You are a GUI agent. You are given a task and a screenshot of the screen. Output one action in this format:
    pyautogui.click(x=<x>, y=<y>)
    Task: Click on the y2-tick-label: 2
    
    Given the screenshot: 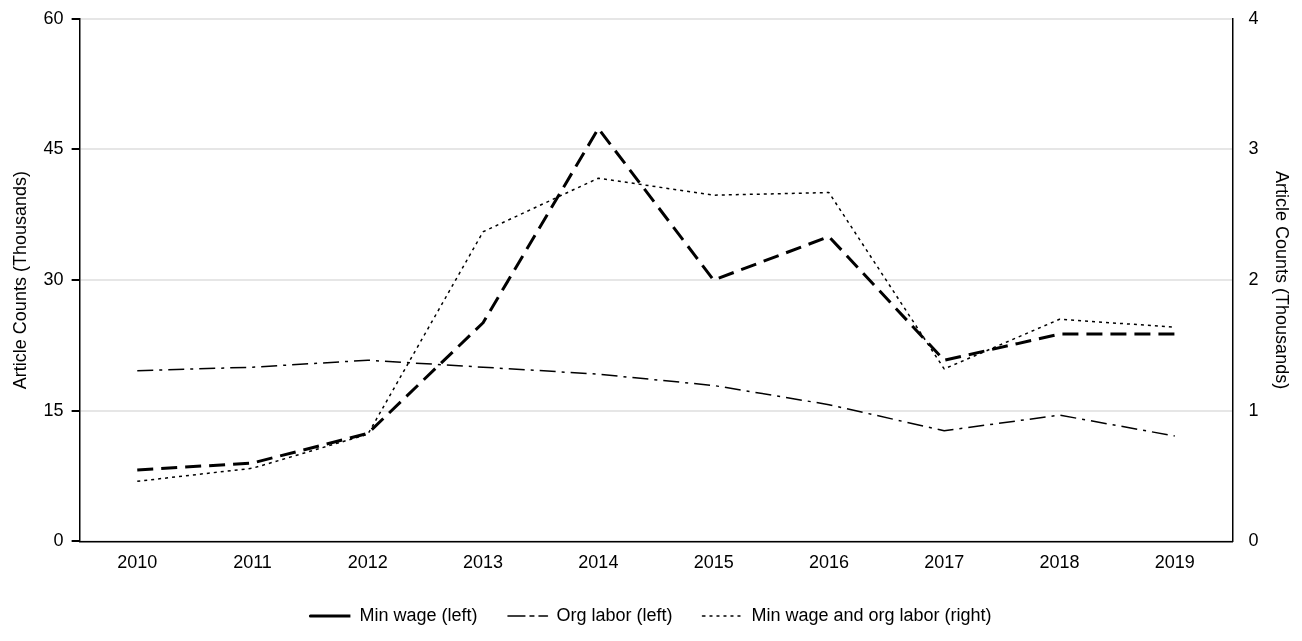 What is the action you would take?
    pyautogui.click(x=1253, y=279)
    